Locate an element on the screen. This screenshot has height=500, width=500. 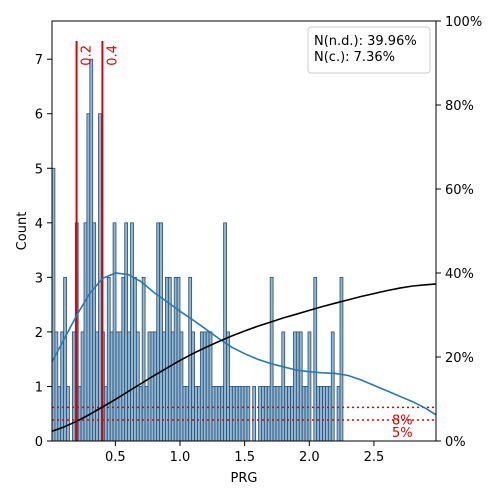
legend-entry: N(n.d.): 39.96% is located at coordinates (365, 41).